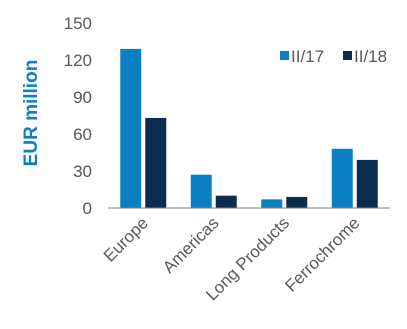  Describe the element at coordinates (307, 56) in the screenshot. I see `legend-label: II/17` at that location.